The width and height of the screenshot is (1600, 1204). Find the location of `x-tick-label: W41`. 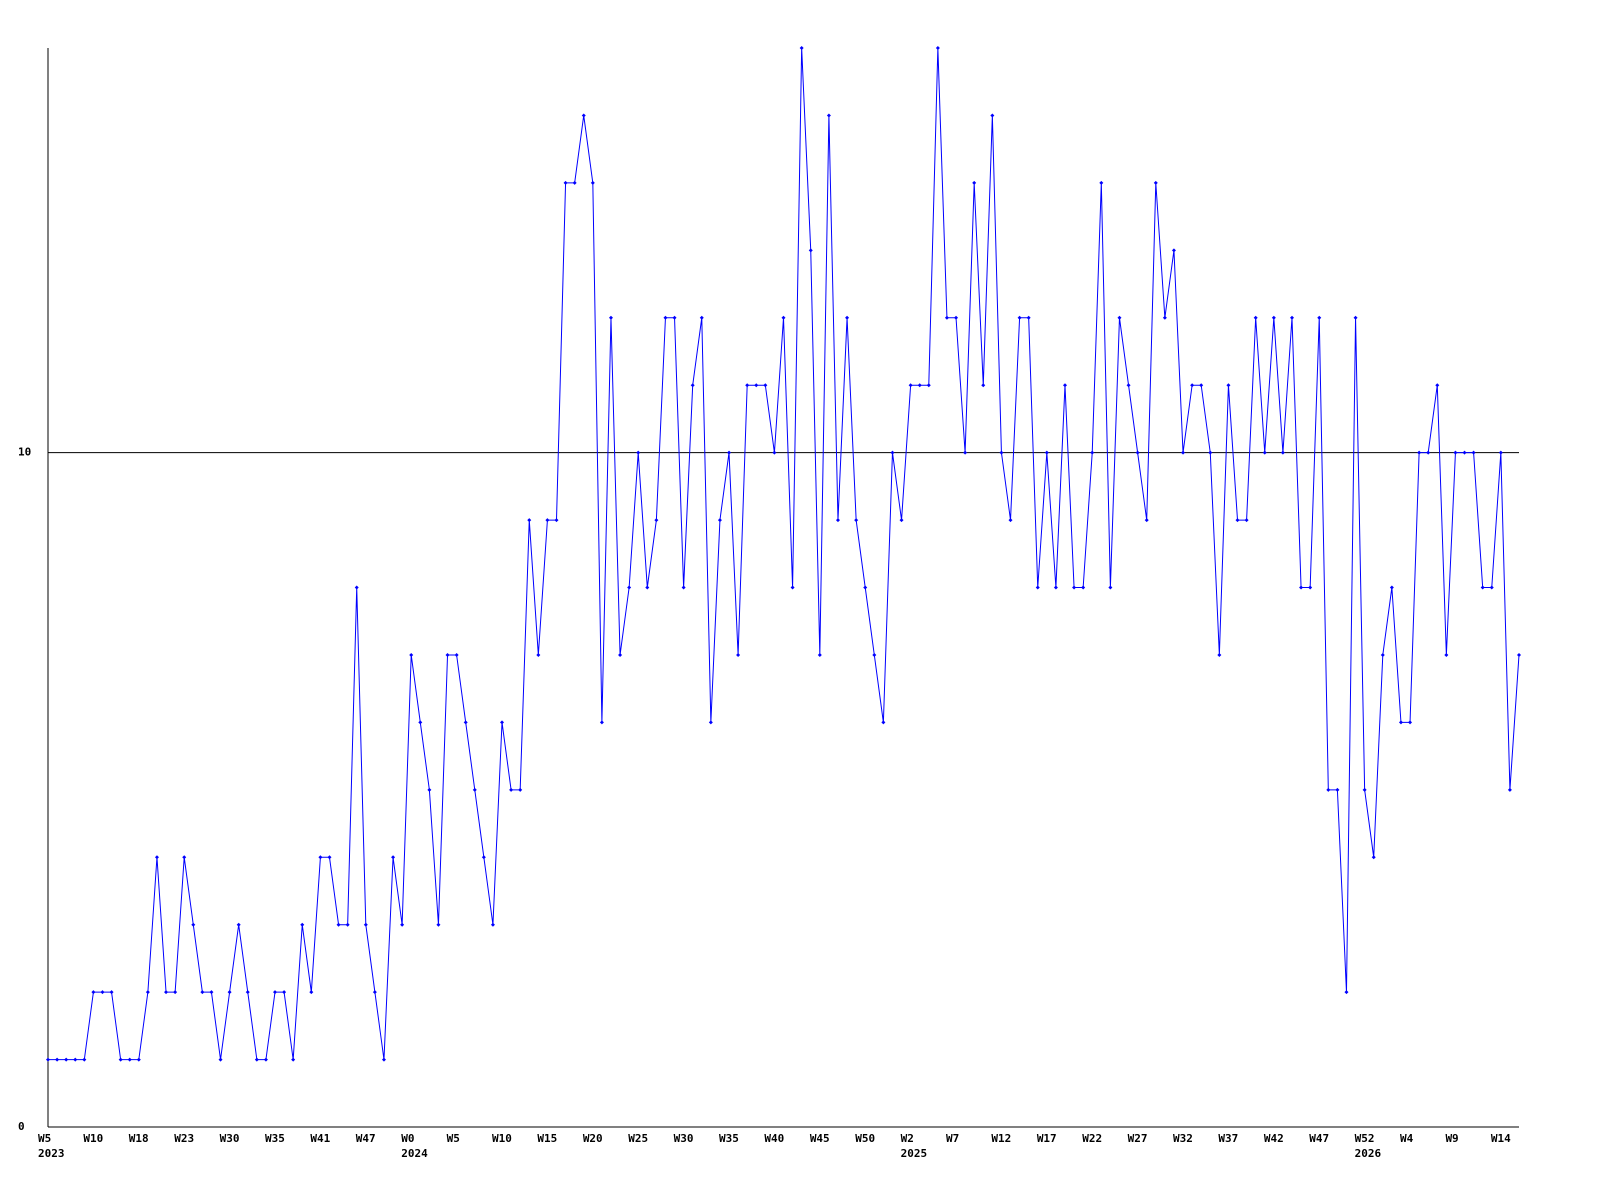

x-tick-label: W41 is located at coordinates (320, 1138).